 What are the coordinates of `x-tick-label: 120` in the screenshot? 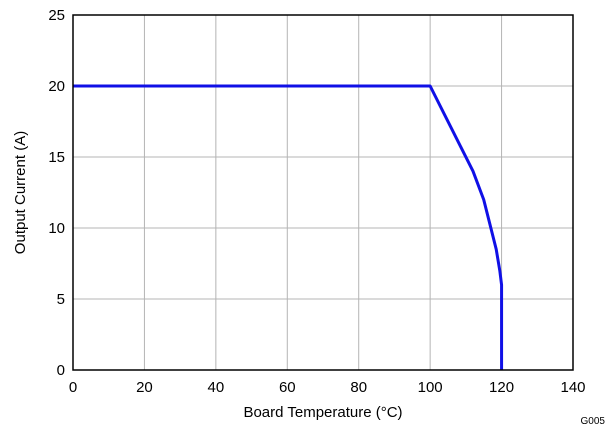 It's located at (501, 387).